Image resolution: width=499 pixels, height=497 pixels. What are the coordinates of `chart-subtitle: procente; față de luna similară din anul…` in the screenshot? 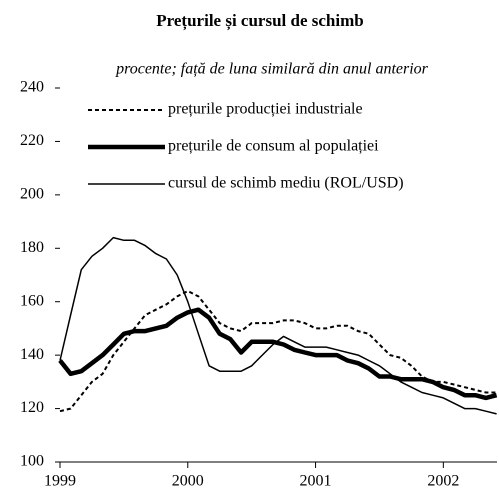 It's located at (272, 69).